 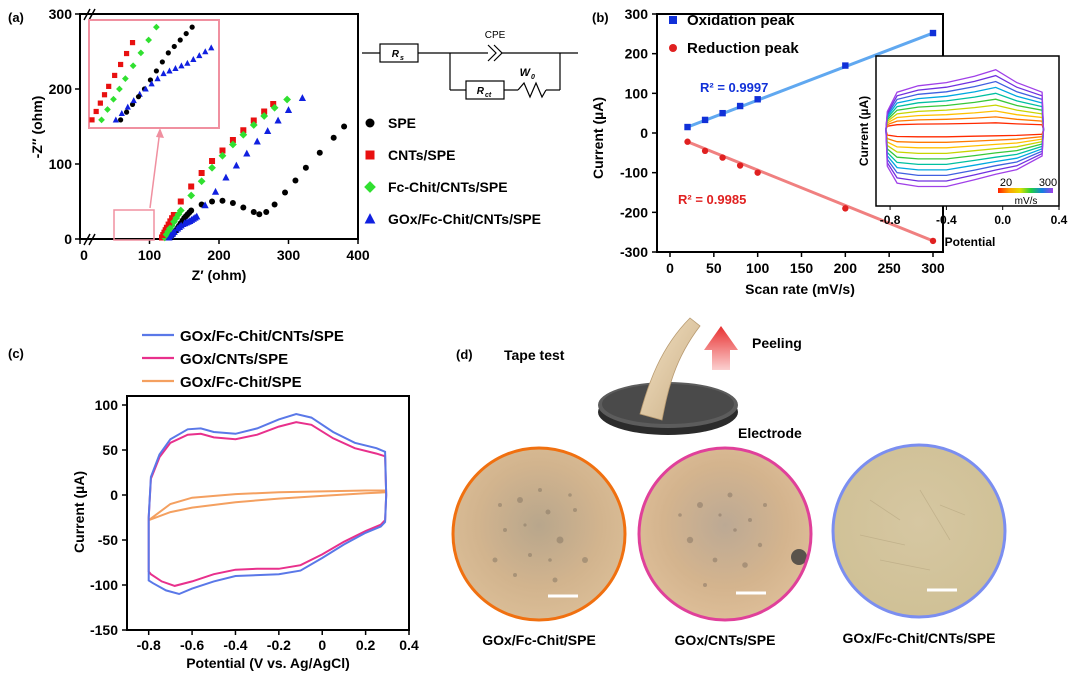 I want to click on b-y-tick-label: 100, so click(x=637, y=93).